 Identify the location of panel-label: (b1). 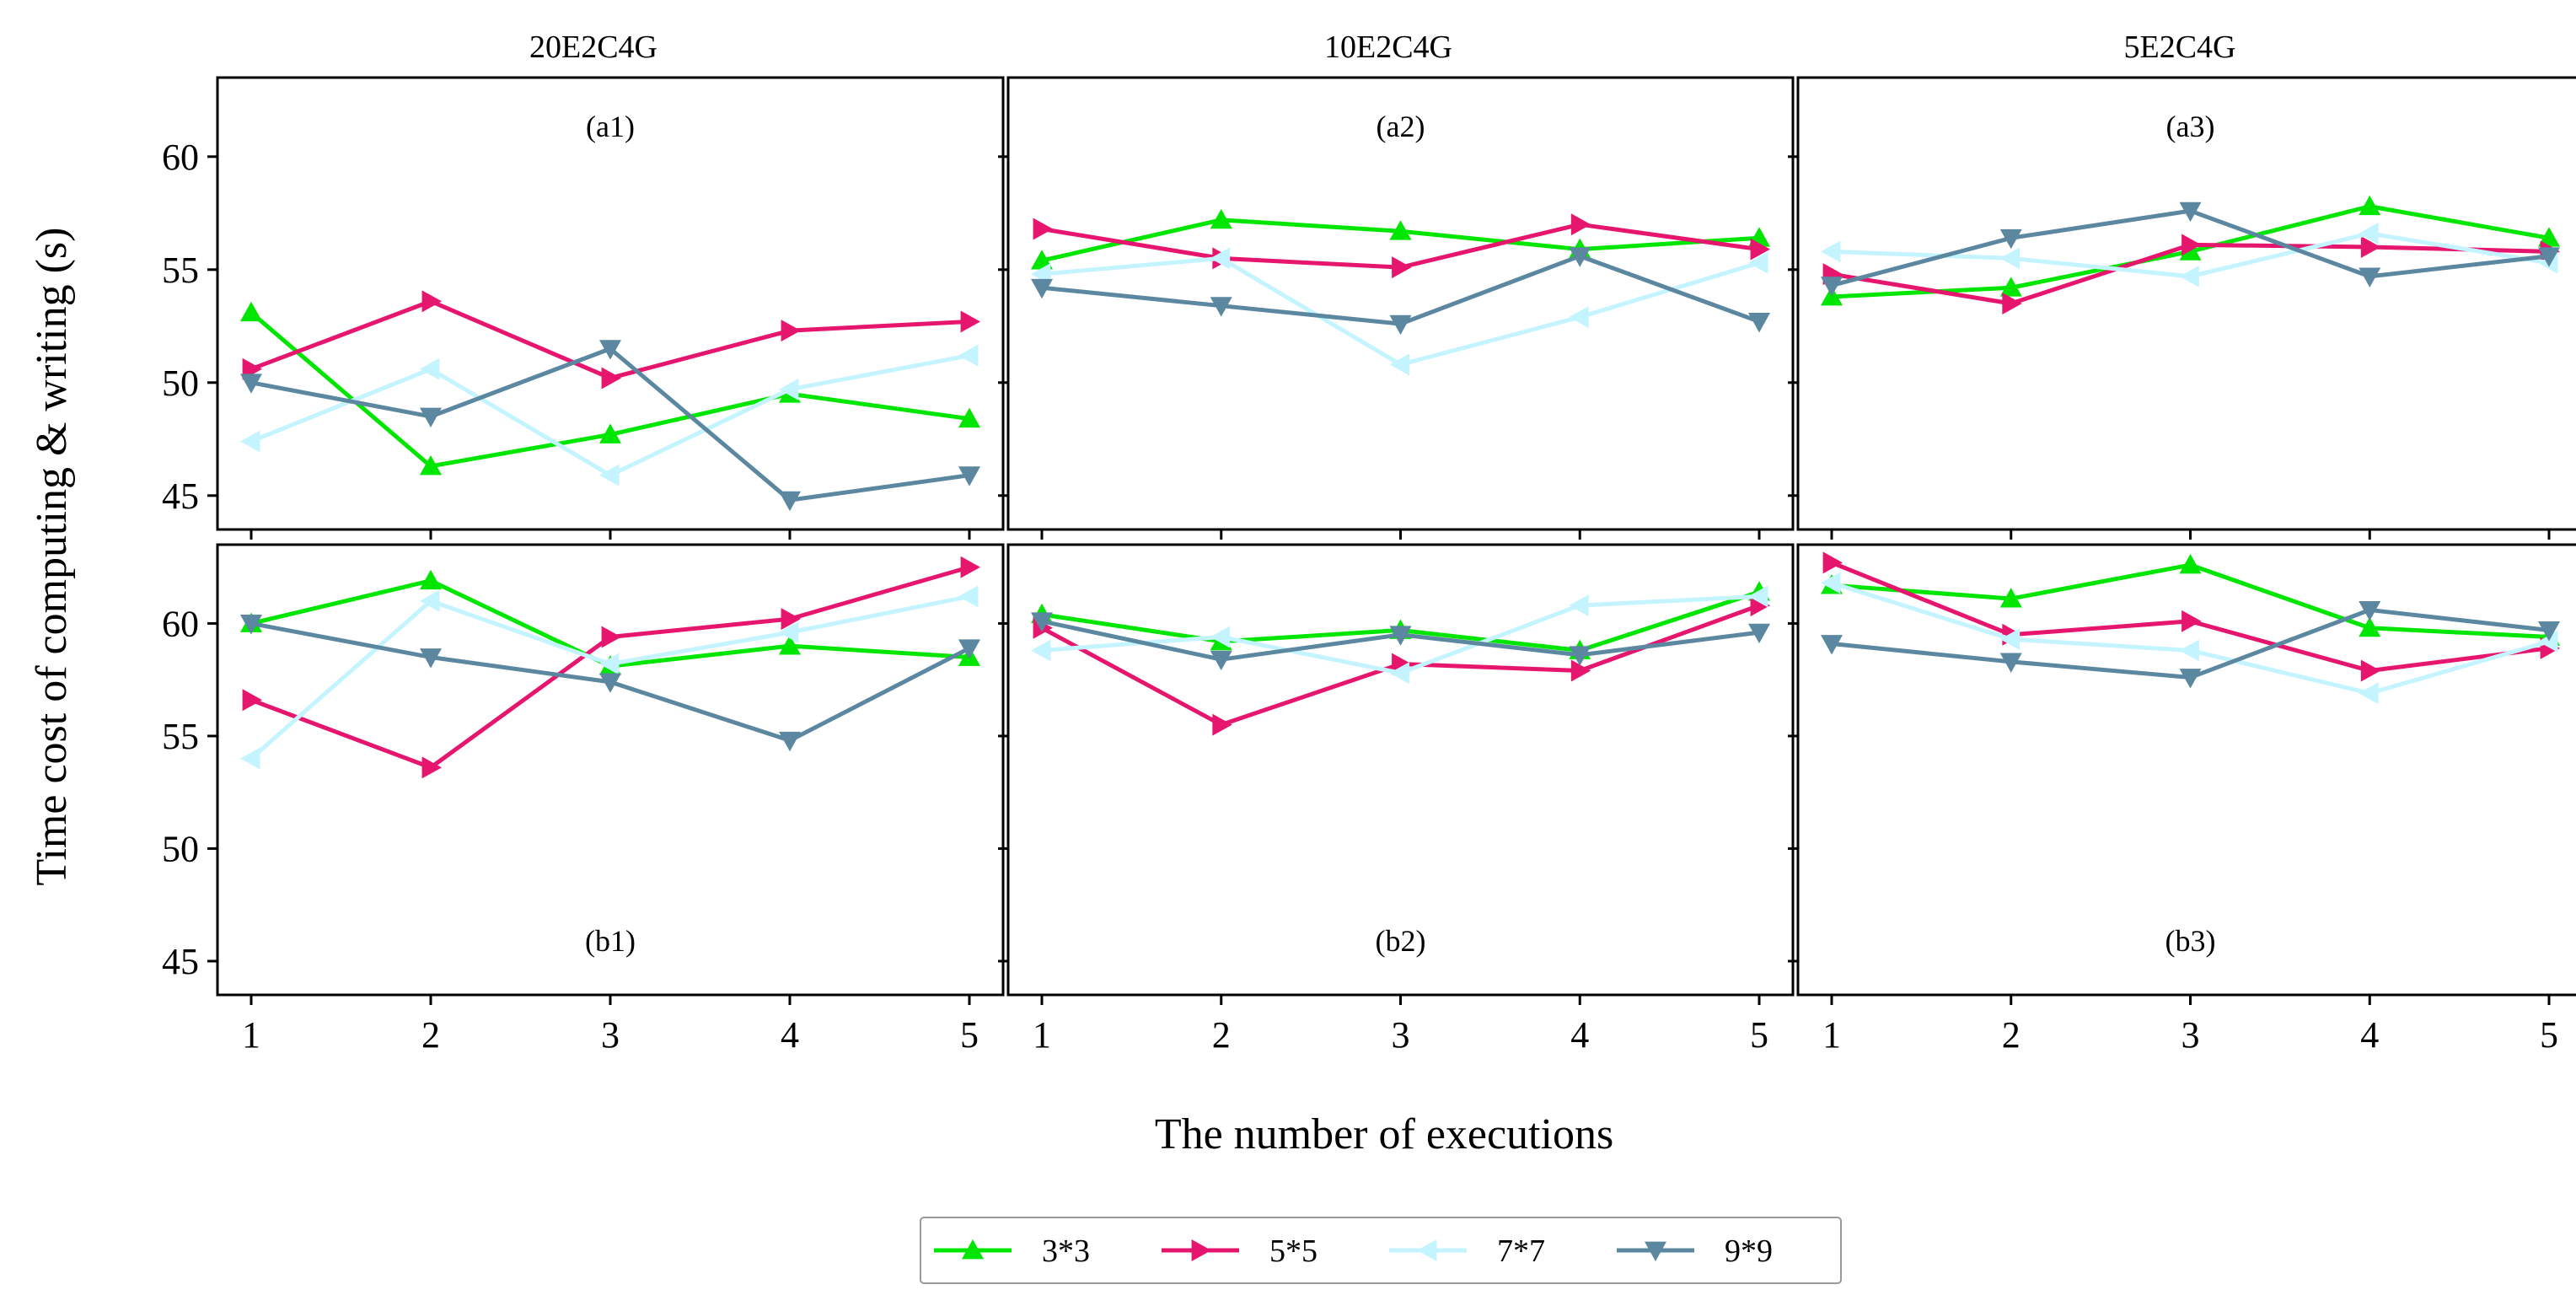
(610, 941).